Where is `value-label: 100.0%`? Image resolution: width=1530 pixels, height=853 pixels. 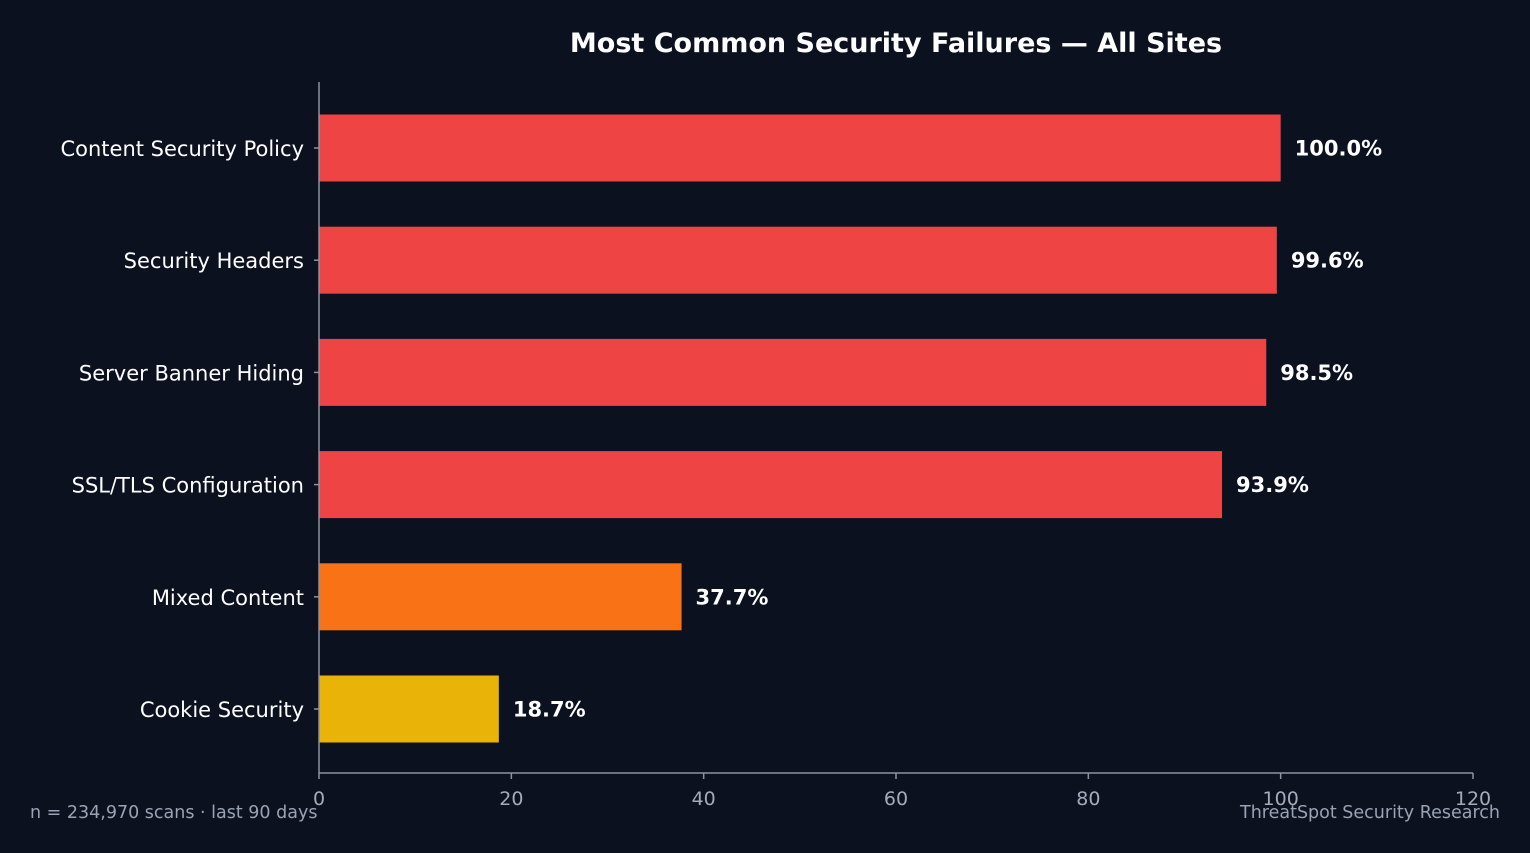 value-label: 100.0% is located at coordinates (1338, 149).